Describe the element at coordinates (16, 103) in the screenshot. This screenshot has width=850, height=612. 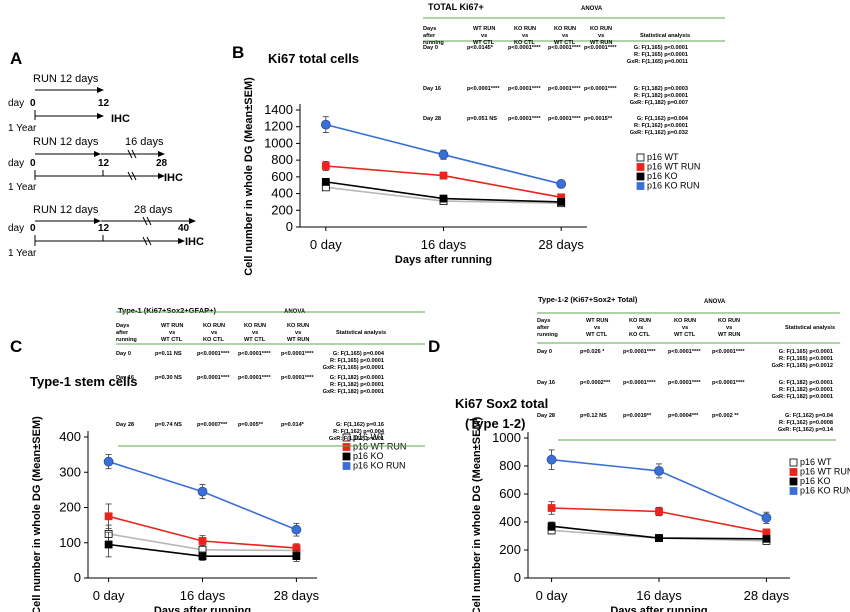
I see `timeline-day-label: day` at that location.